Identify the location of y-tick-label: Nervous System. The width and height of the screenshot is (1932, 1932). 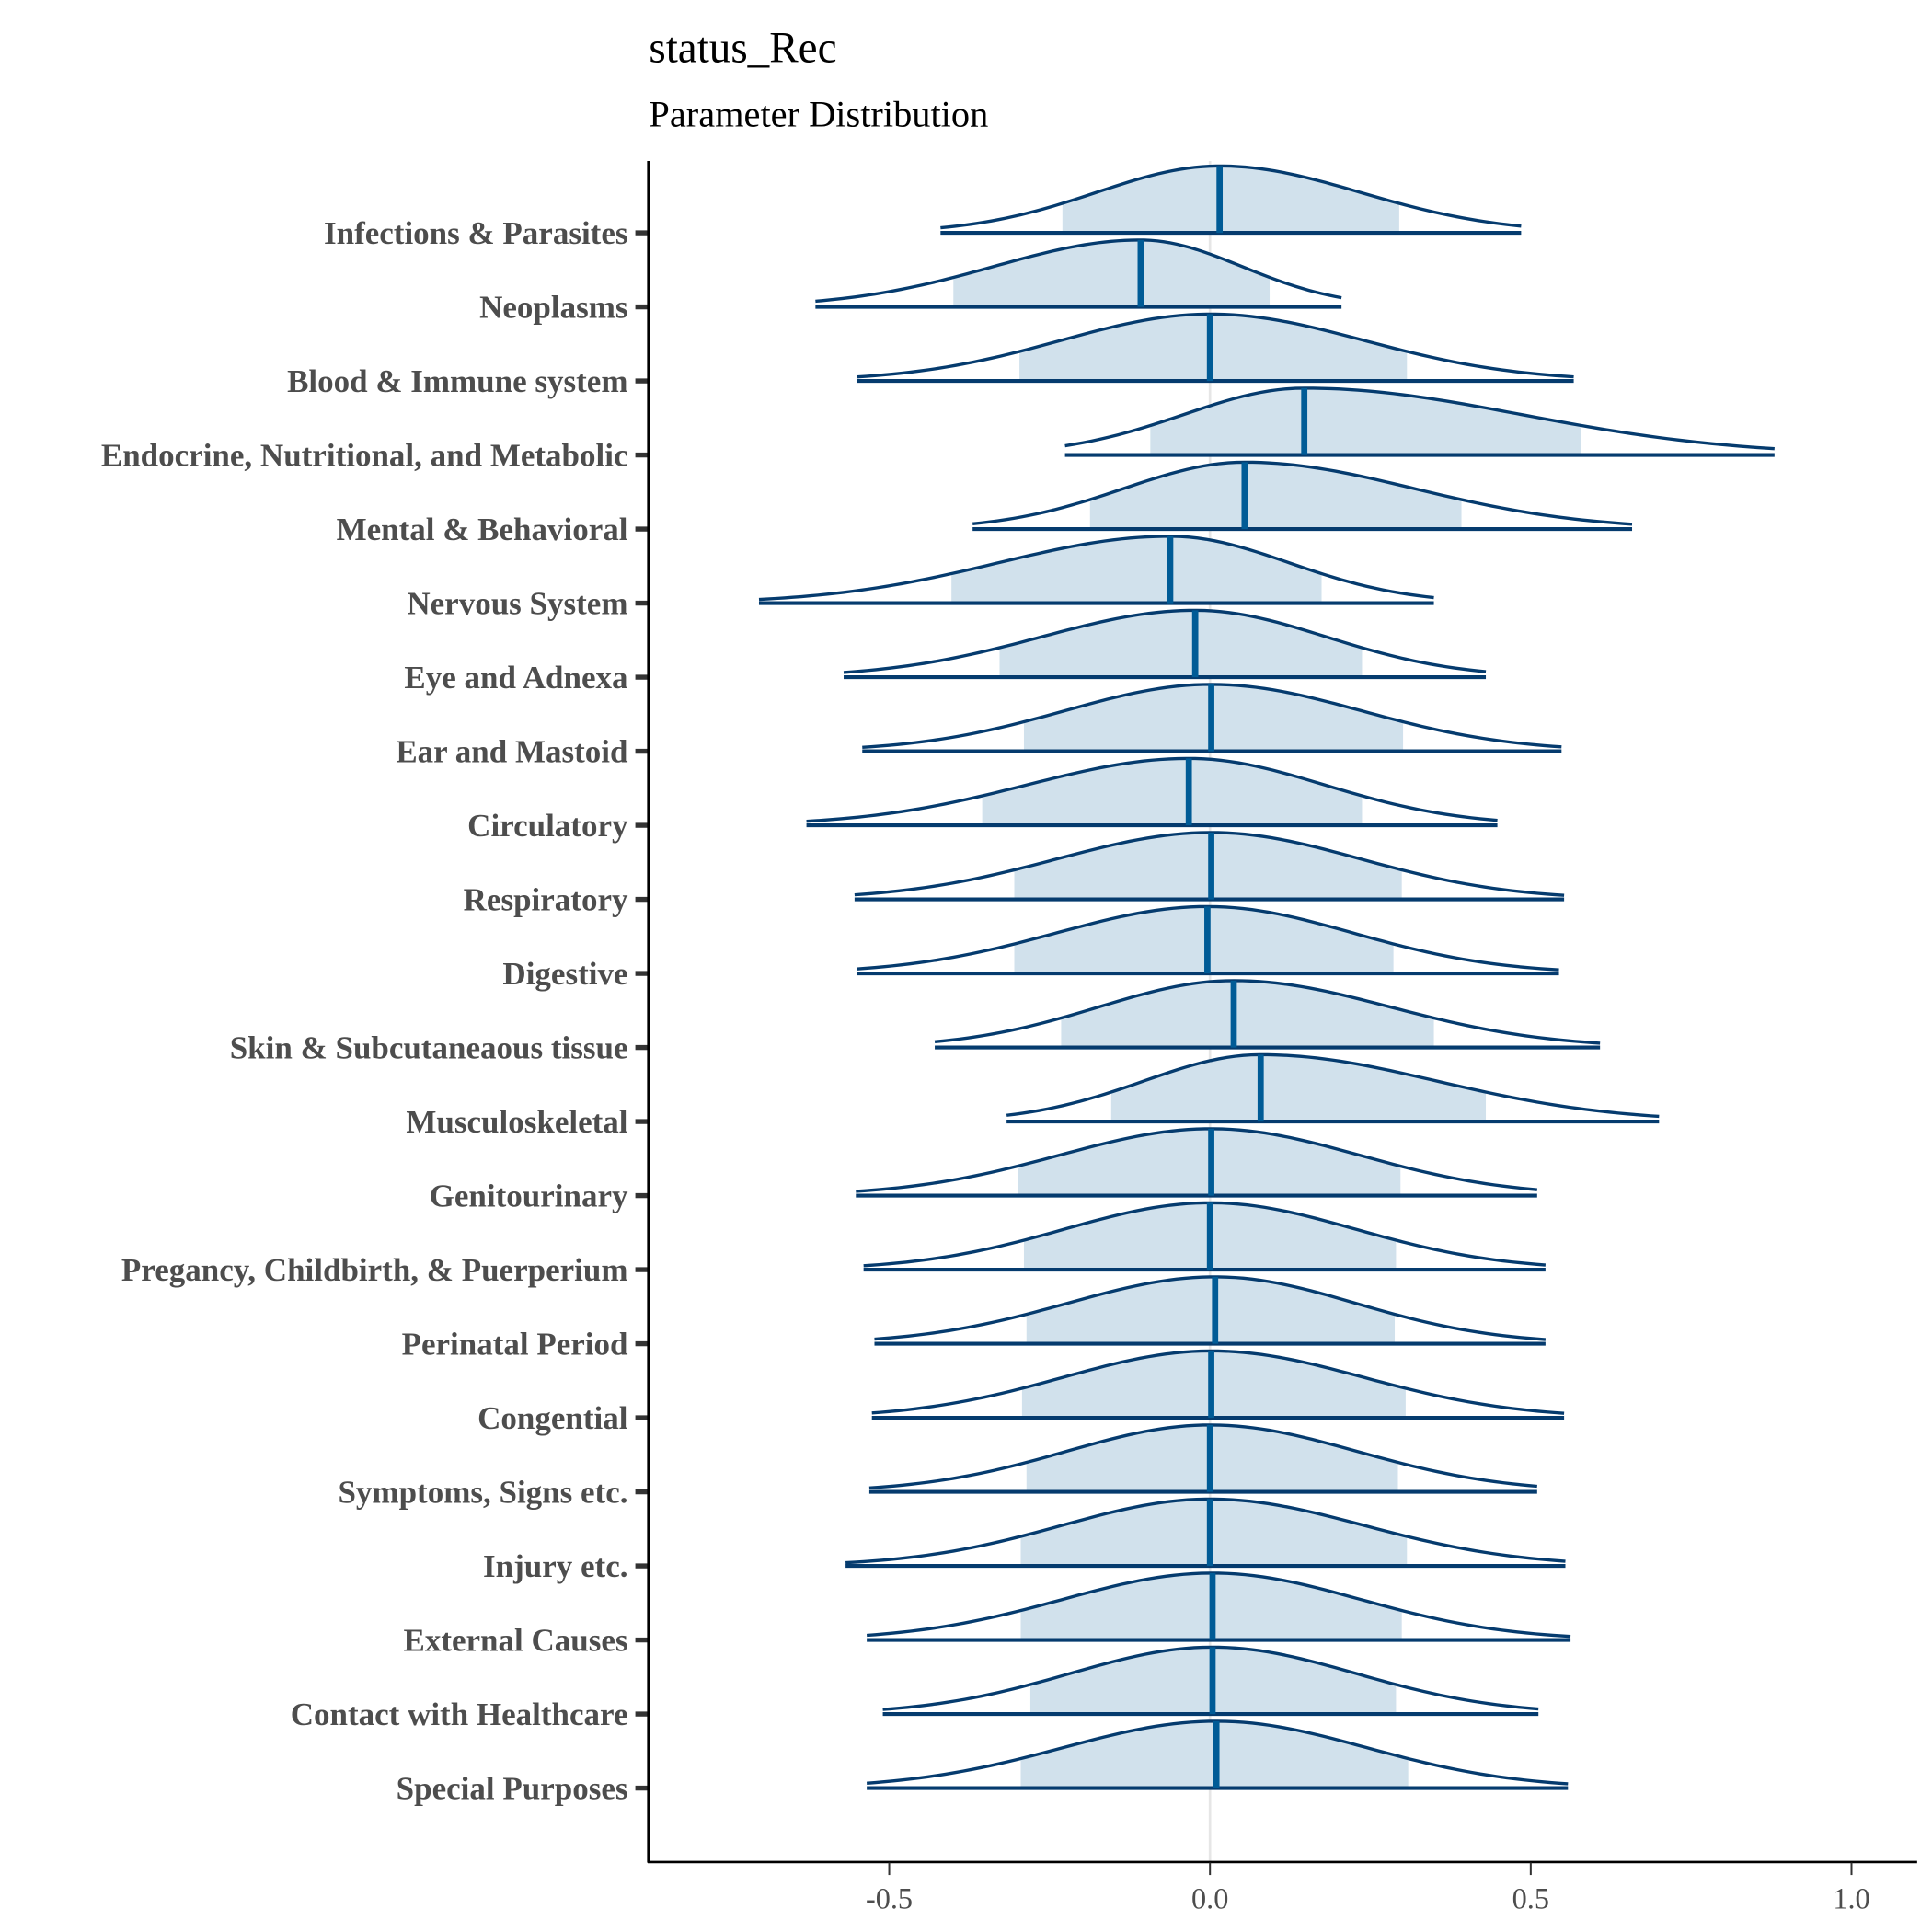
(517, 604).